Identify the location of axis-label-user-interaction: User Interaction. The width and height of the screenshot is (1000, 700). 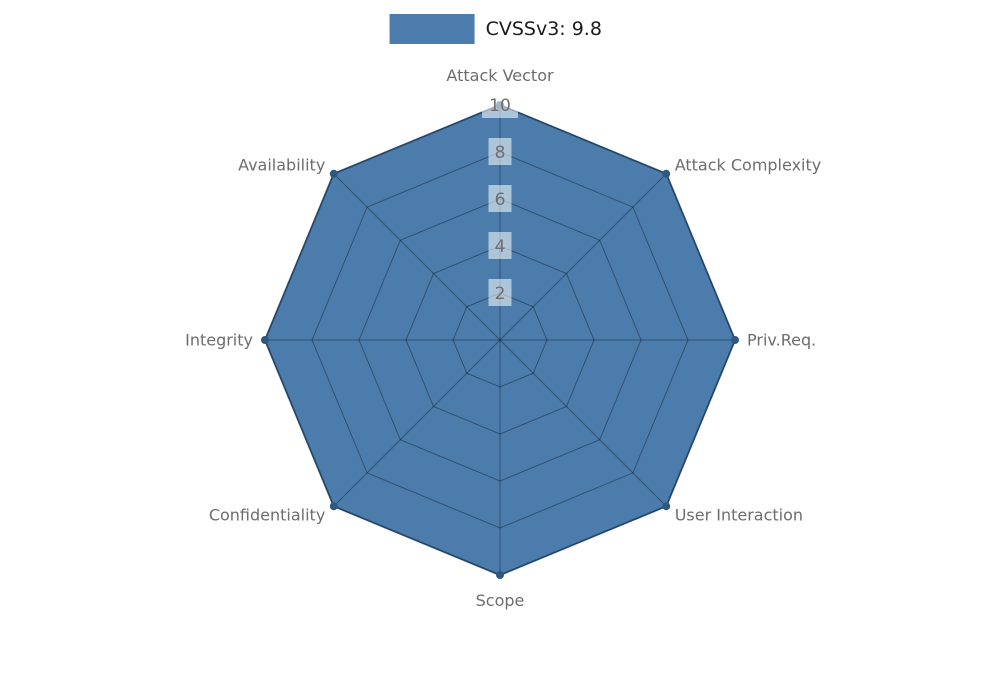
(739, 515).